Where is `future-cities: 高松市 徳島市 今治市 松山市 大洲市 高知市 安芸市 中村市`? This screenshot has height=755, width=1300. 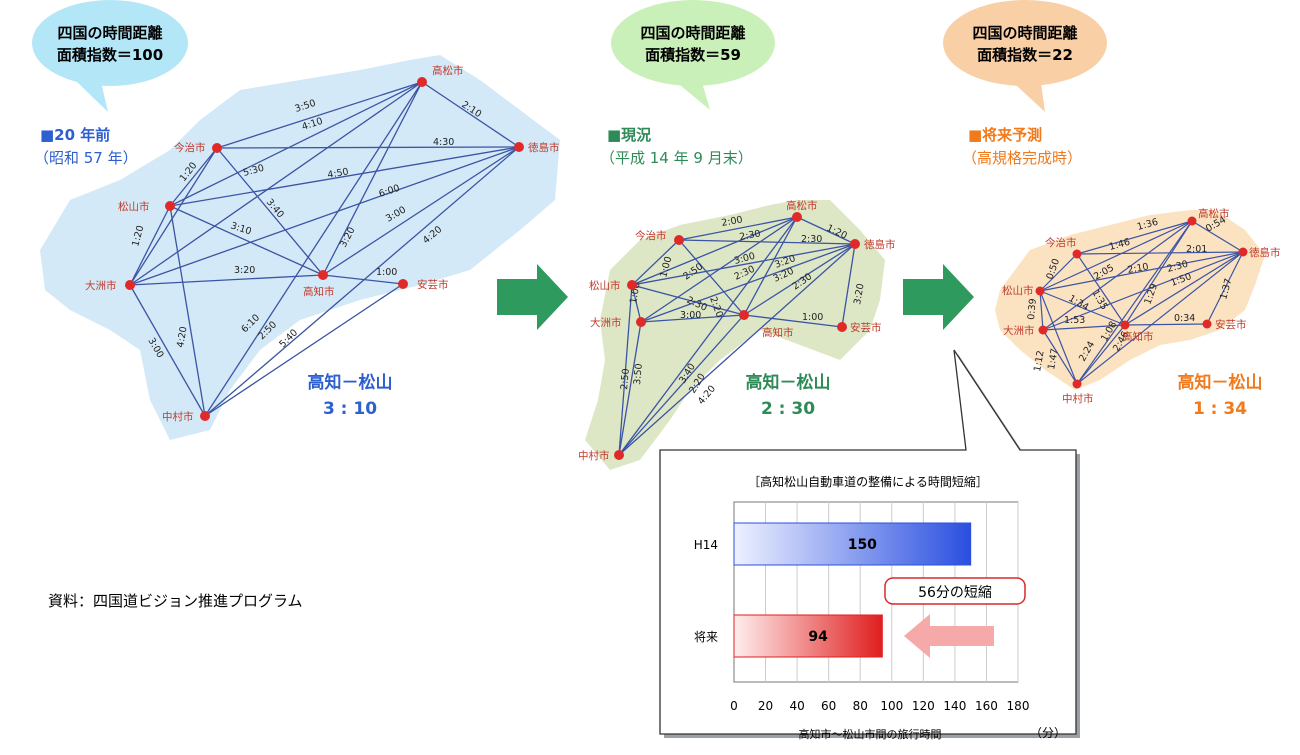
future-cities: 高松市 徳島市 今治市 松山市 大洲市 高知市 安芸市 中村市 is located at coordinates (1141, 306).